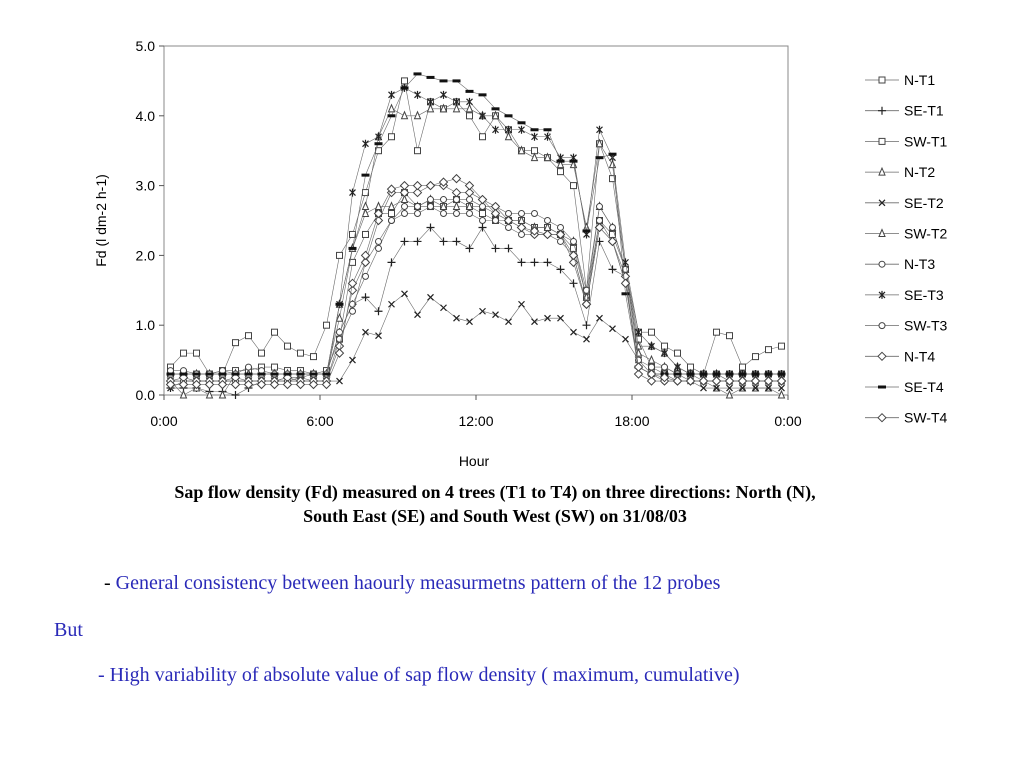 This screenshot has height=768, width=1024. I want to click on legend-entry-SE-T2: SE-T2, so click(904, 203).